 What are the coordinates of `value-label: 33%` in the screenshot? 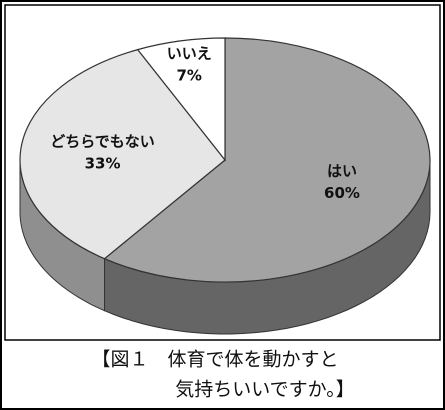 It's located at (103, 164).